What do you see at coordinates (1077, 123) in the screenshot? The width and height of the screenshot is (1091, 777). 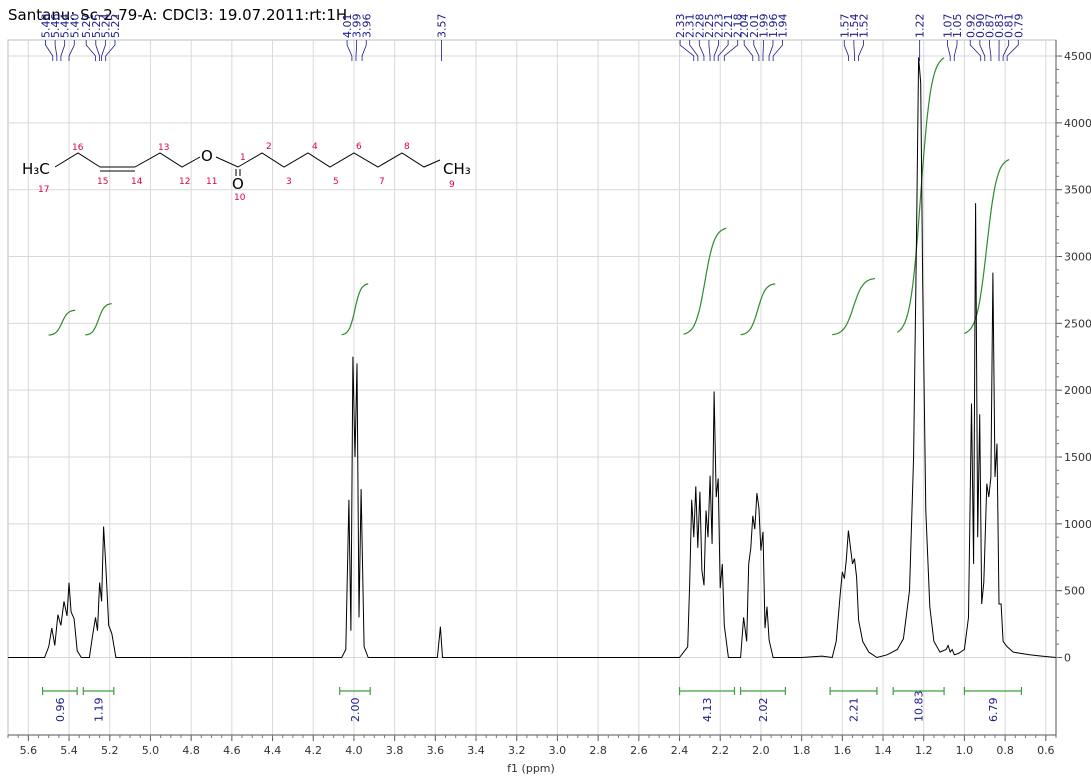 I see `y-tick-label: 4000` at bounding box center [1077, 123].